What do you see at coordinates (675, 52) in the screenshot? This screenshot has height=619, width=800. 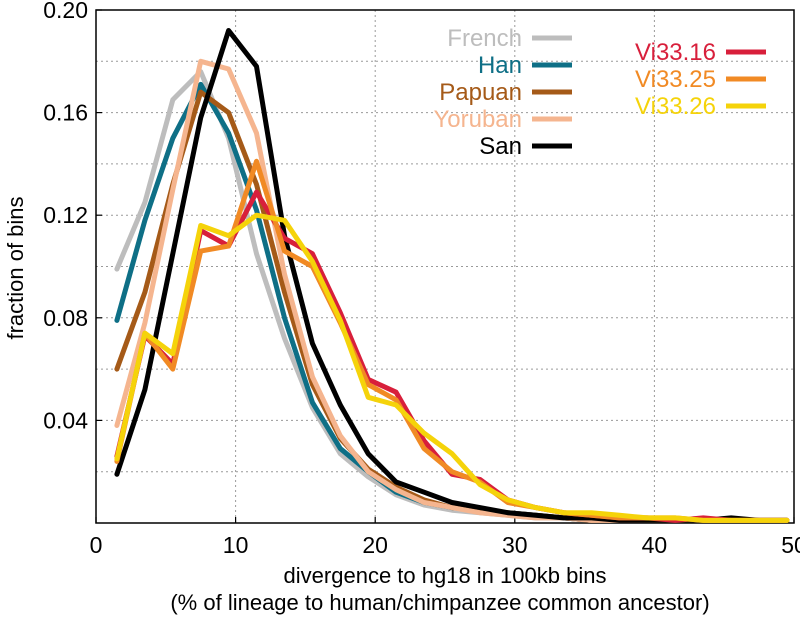 I see `legend-label-vi33-16: Vi33.16` at bounding box center [675, 52].